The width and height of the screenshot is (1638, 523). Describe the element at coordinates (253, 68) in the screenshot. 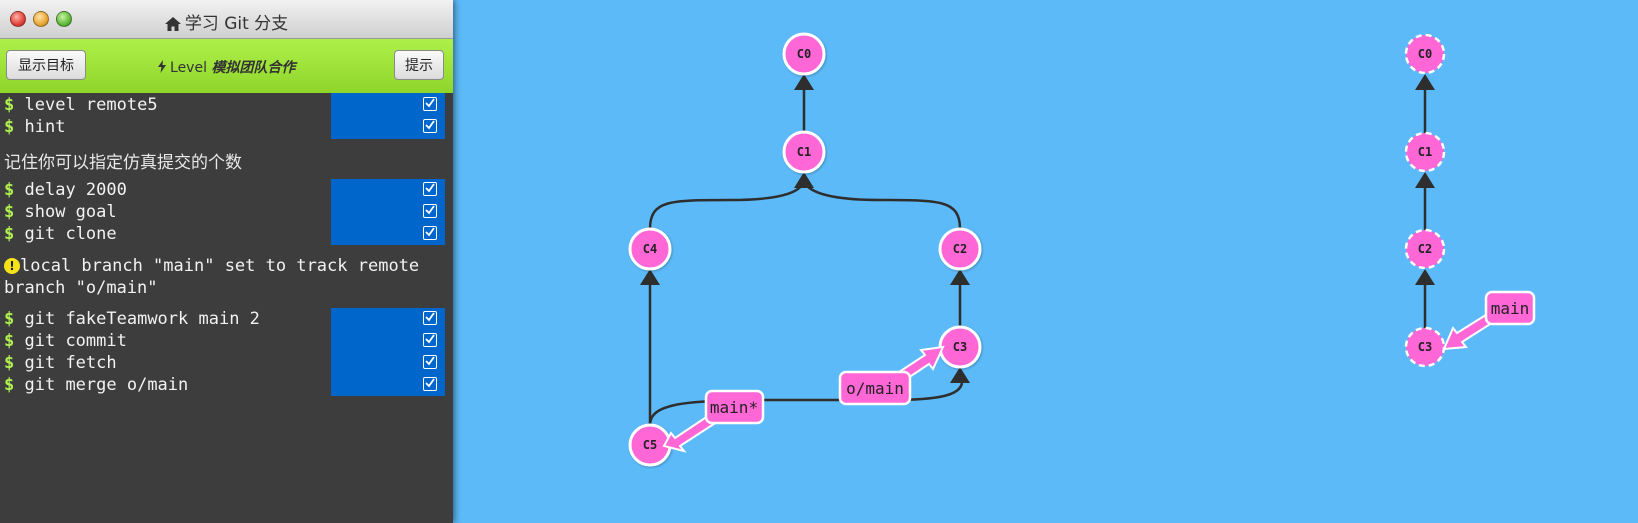

I see `level-name: 模拟团队合作` at that location.